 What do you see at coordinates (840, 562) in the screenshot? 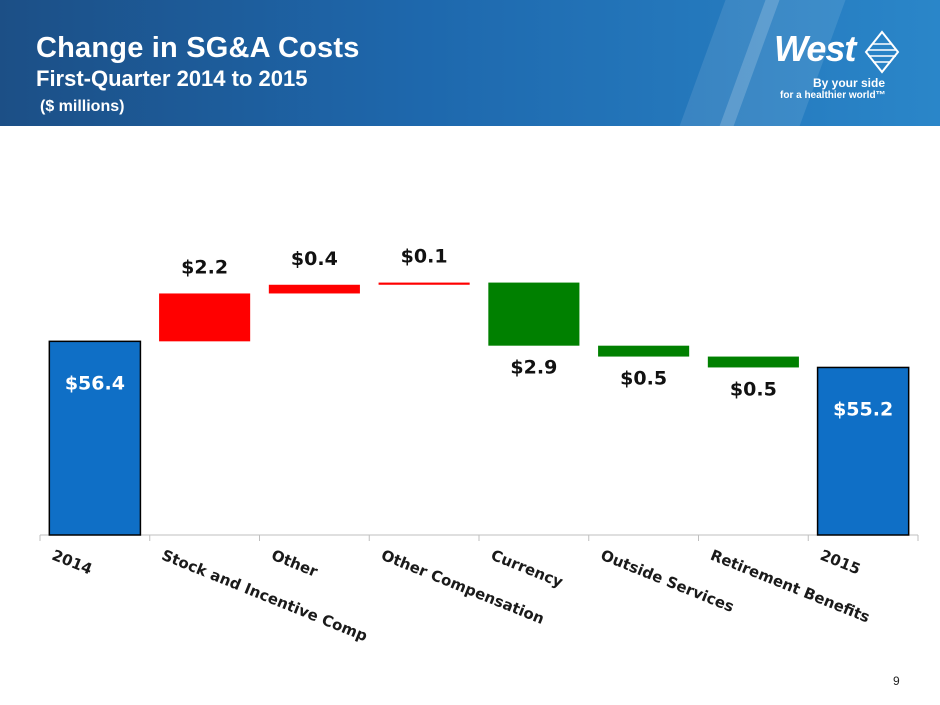
I see `category-label: 2015` at bounding box center [840, 562].